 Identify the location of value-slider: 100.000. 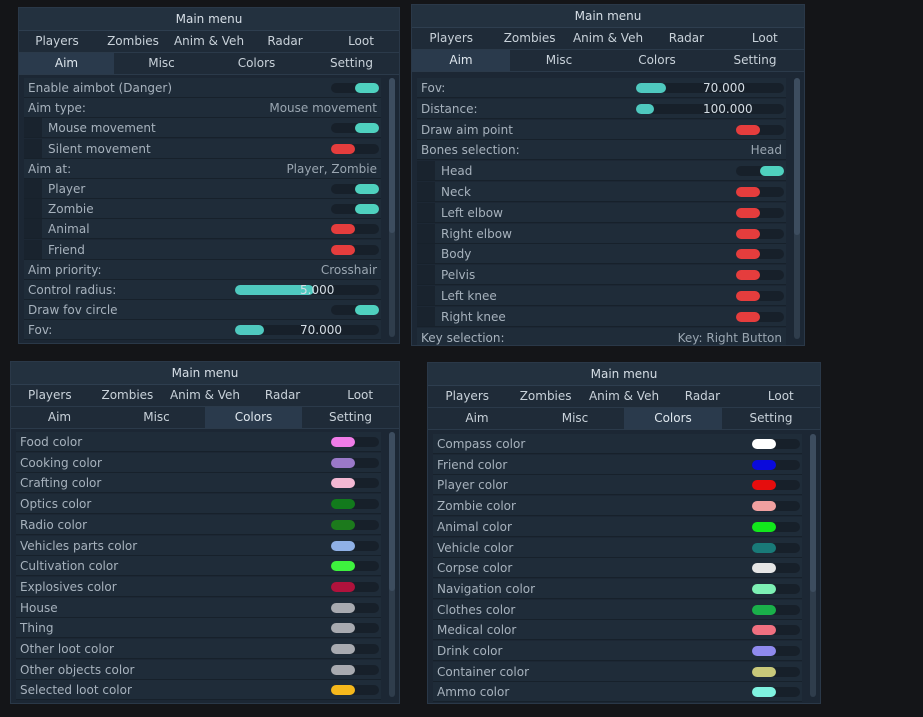
(710, 109).